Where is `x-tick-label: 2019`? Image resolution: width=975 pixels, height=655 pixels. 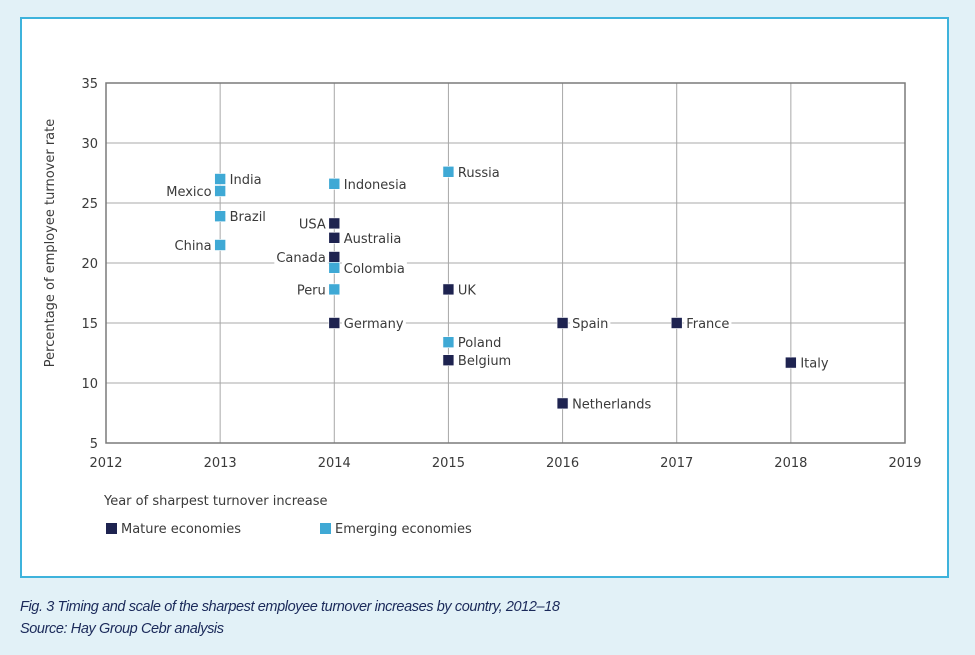
x-tick-label: 2019 is located at coordinates (904, 463).